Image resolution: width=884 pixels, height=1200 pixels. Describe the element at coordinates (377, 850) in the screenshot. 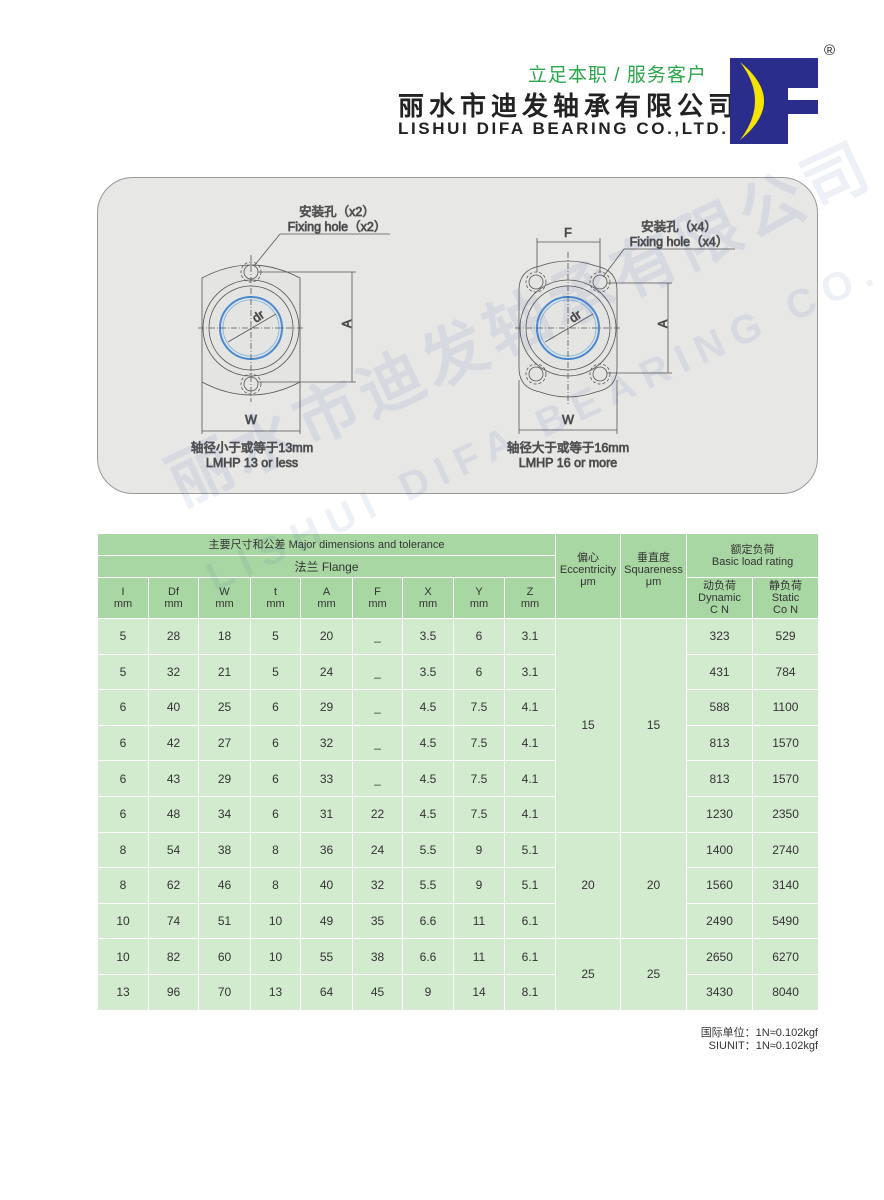

I see `cell-f: 24` at that location.